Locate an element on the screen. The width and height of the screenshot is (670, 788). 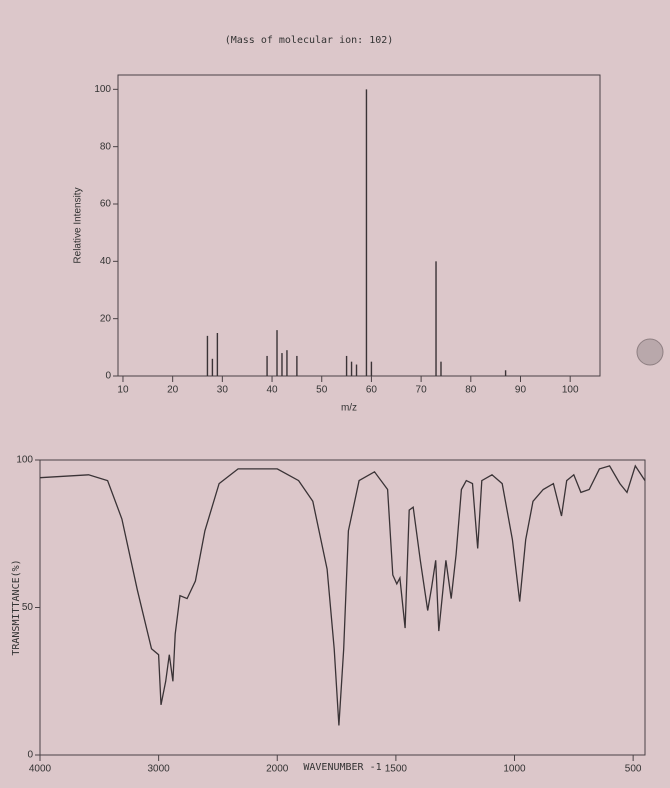
x-tick-label: 3000 is located at coordinates (159, 769).